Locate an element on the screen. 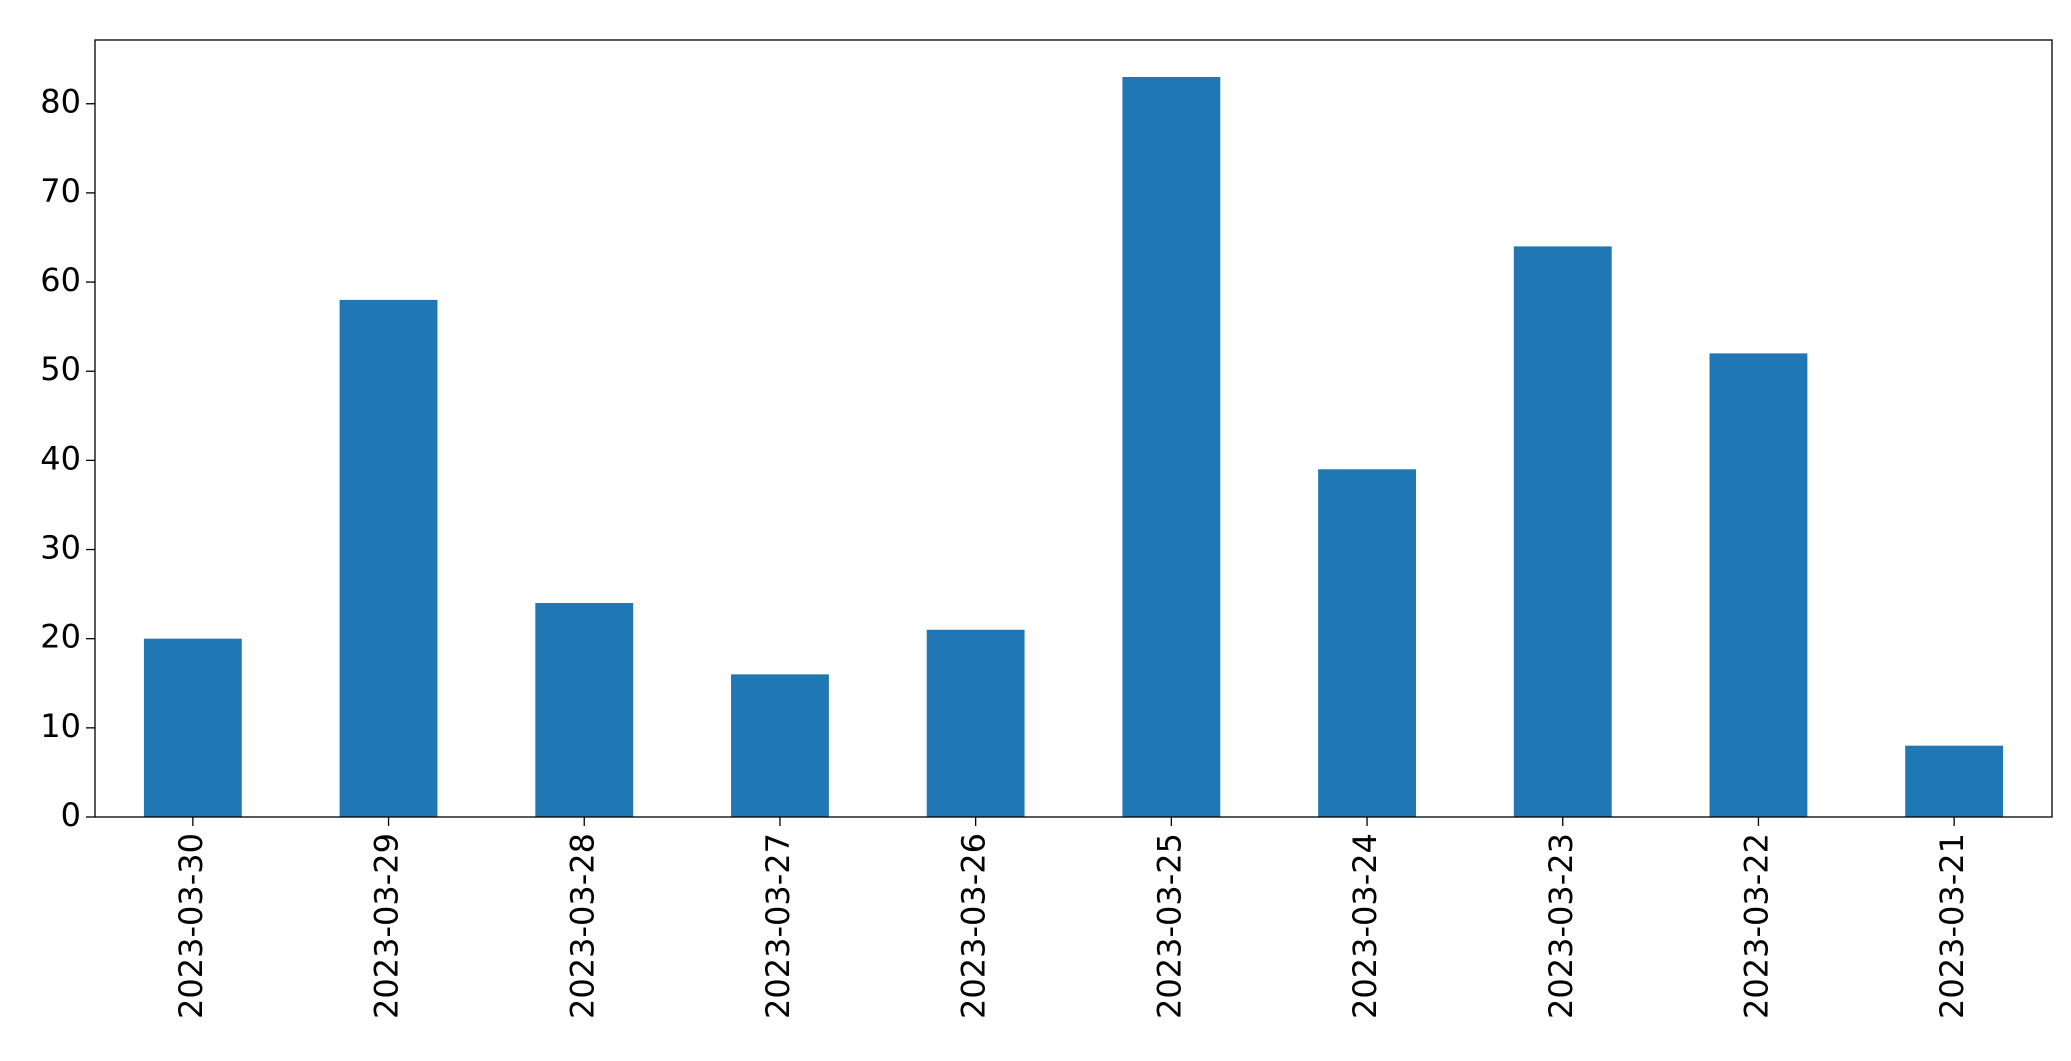 Image resolution: width=2071 pixels, height=1061 pixels. y-tick-label: 30 is located at coordinates (60, 548).